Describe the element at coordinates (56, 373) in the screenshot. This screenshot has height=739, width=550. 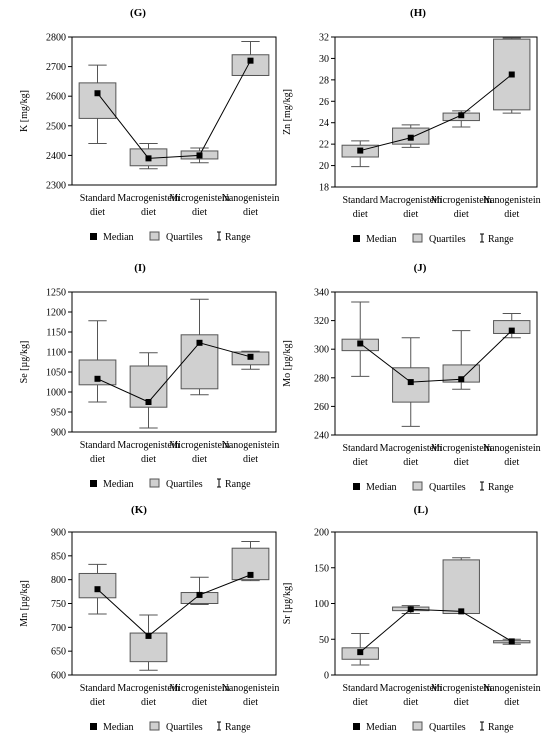
I see `y-tick-label: 1050` at that location.